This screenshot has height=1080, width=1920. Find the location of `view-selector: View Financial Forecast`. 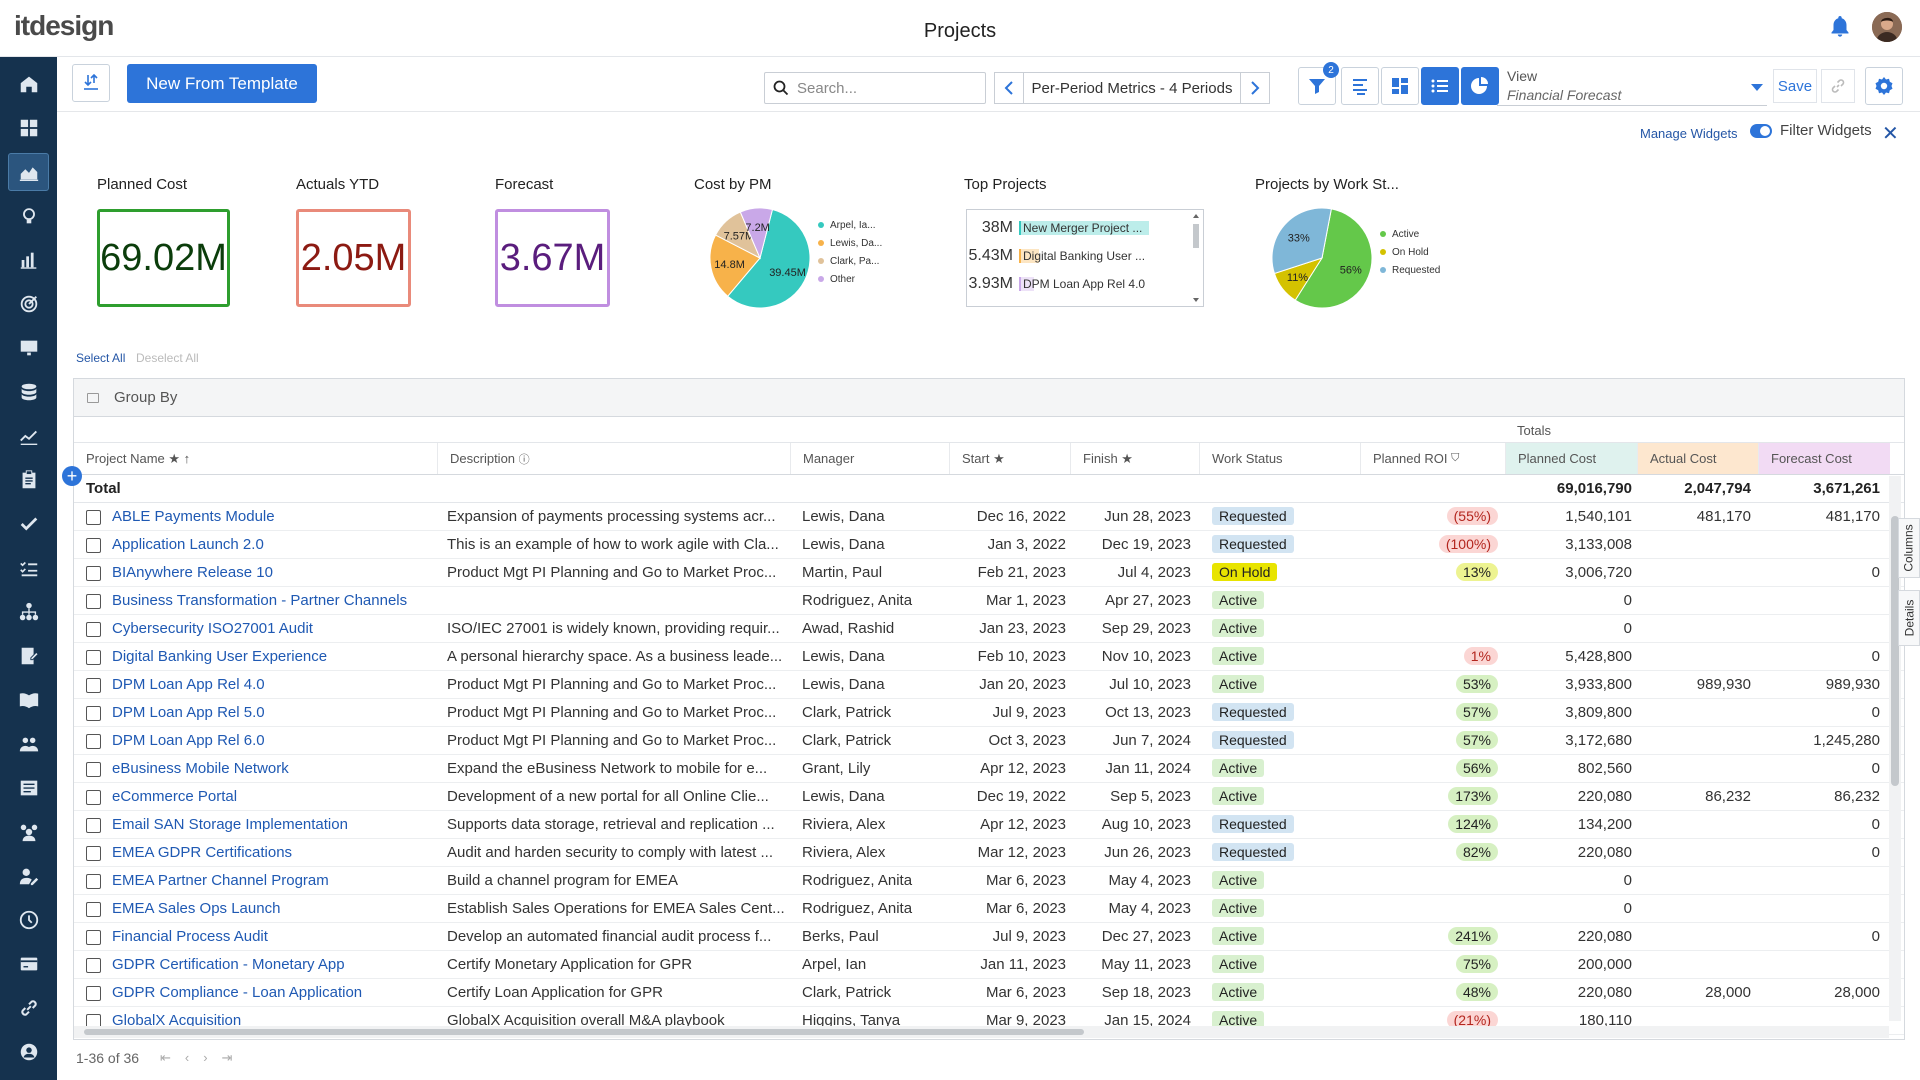

view-selector: View Financial Forecast is located at coordinates (1632, 85).